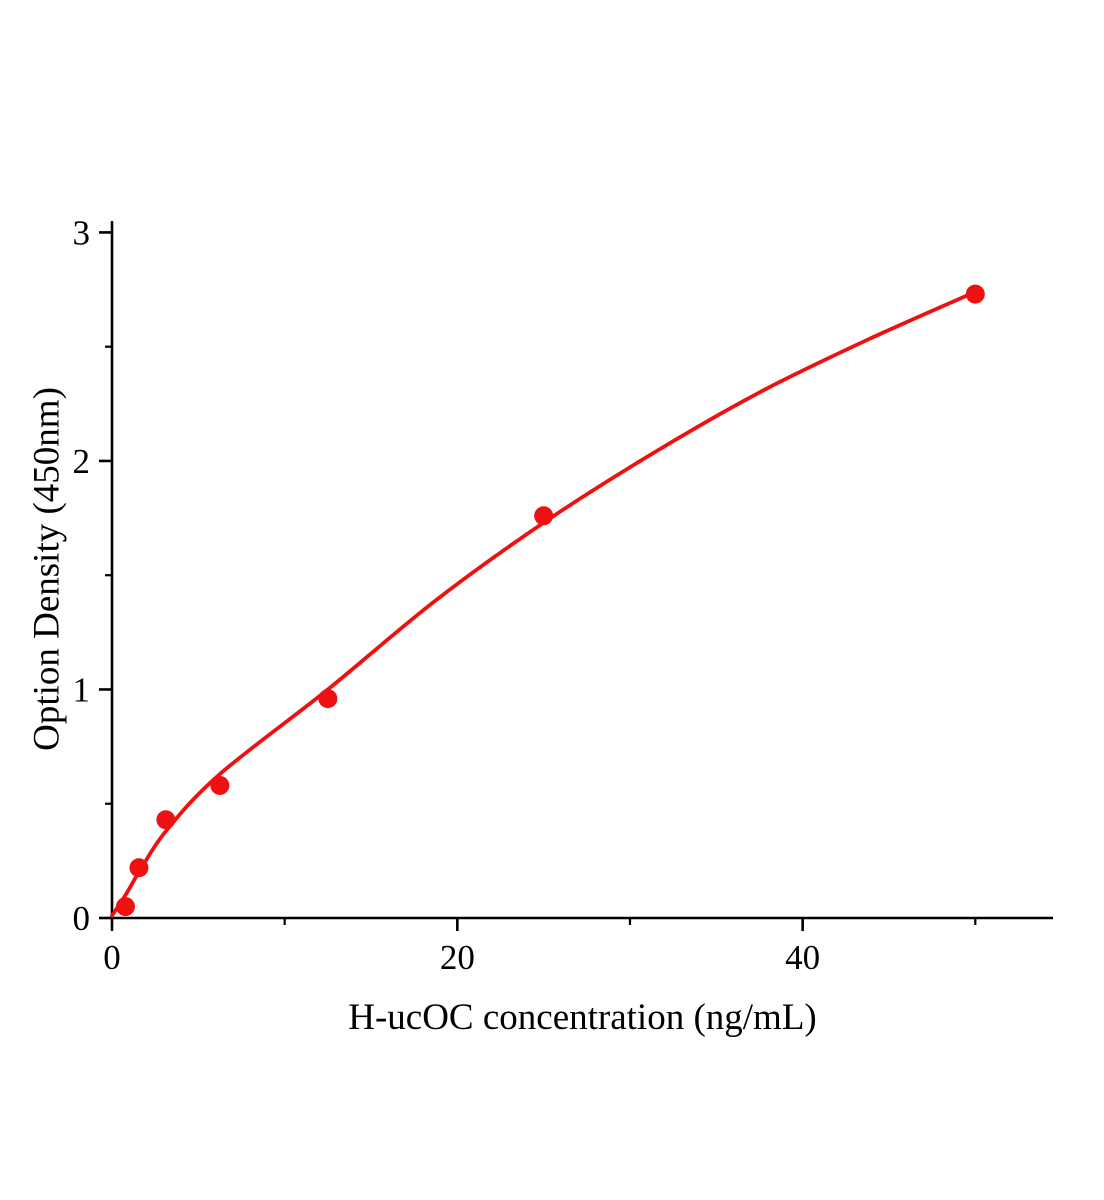 This screenshot has width=1104, height=1200. Describe the element at coordinates (457, 957) in the screenshot. I see `x-tick-label: 20` at that location.